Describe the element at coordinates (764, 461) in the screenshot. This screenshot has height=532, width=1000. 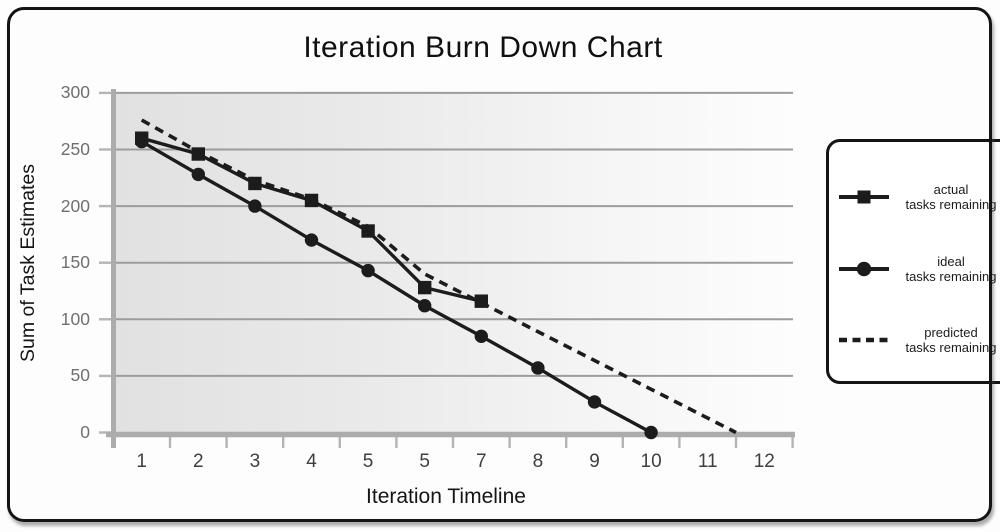
I see `x-tick-label: 12` at that location.